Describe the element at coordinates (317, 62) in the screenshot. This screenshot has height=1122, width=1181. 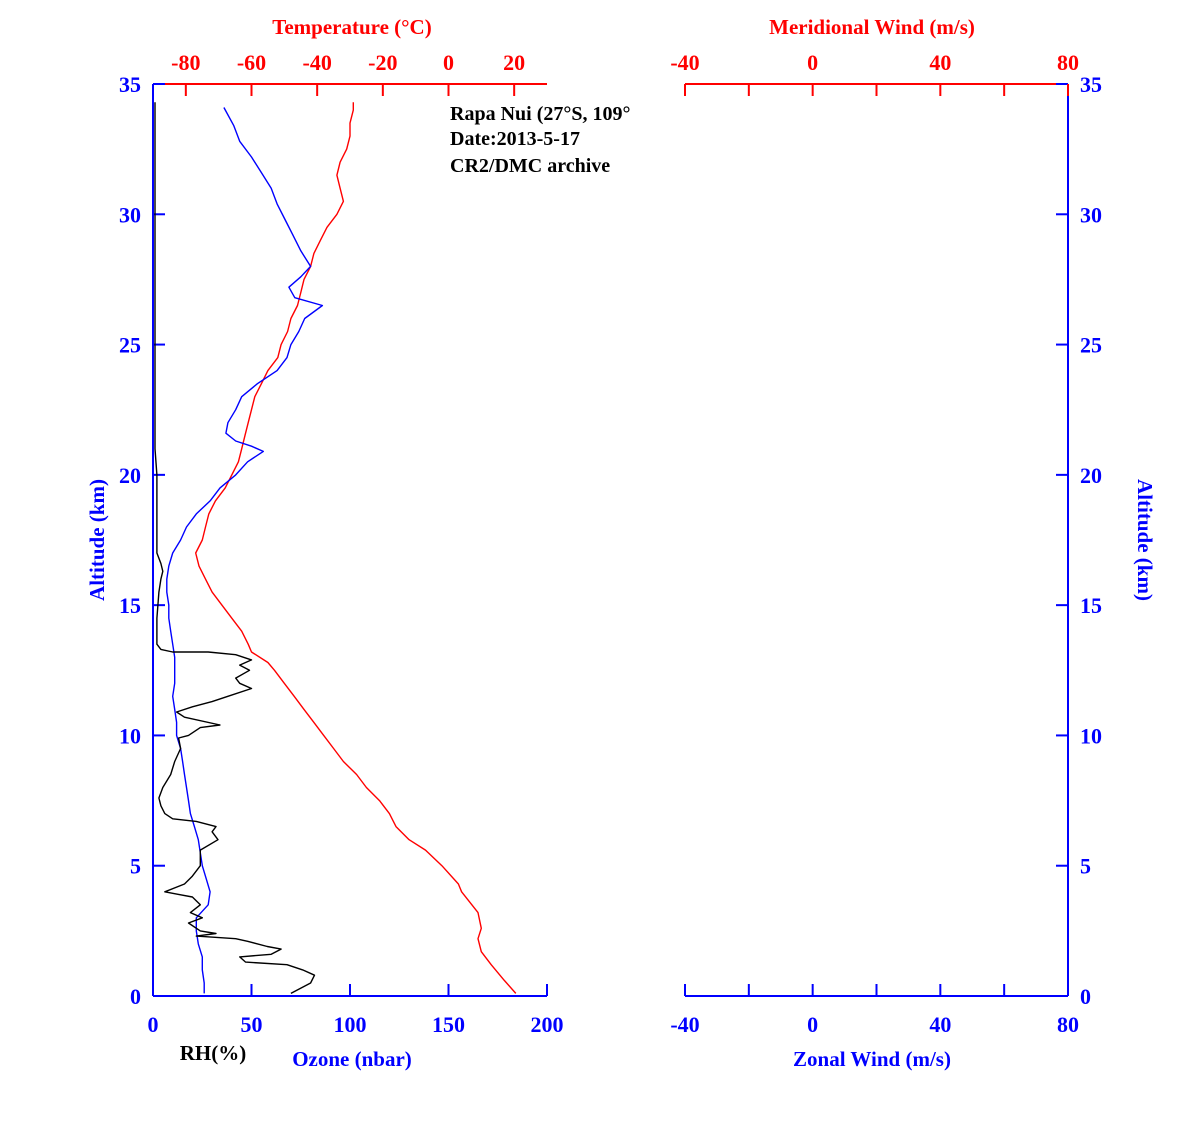
I see `temperature-tick-label: -40` at that location.